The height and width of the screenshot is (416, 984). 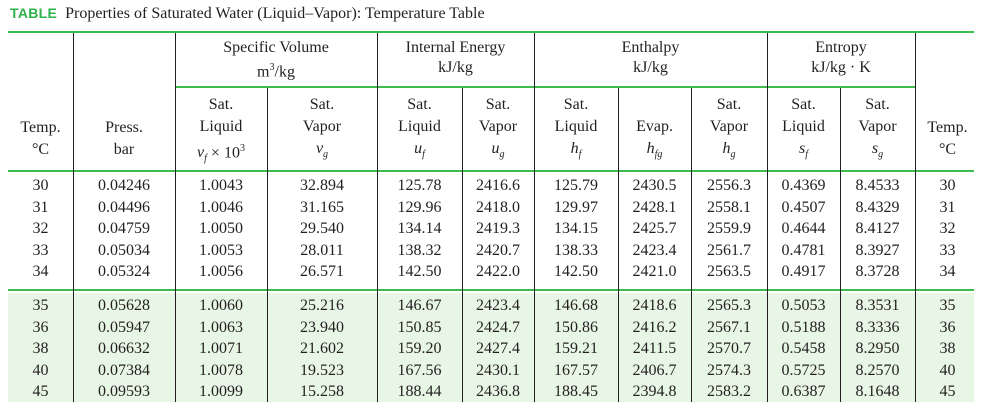 I want to click on column-header-ug: Sat. Vapor ug, so click(x=498, y=128).